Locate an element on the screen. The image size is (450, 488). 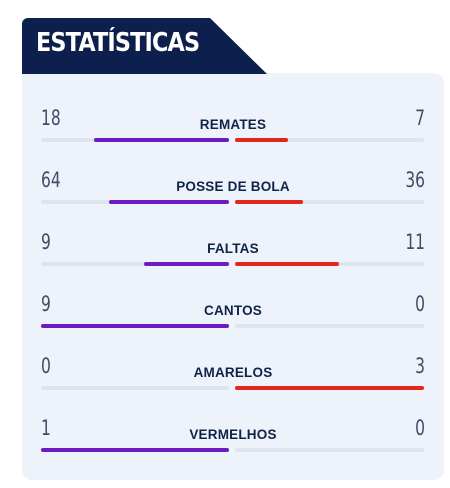
stat-label: FALTAS is located at coordinates (233, 248).